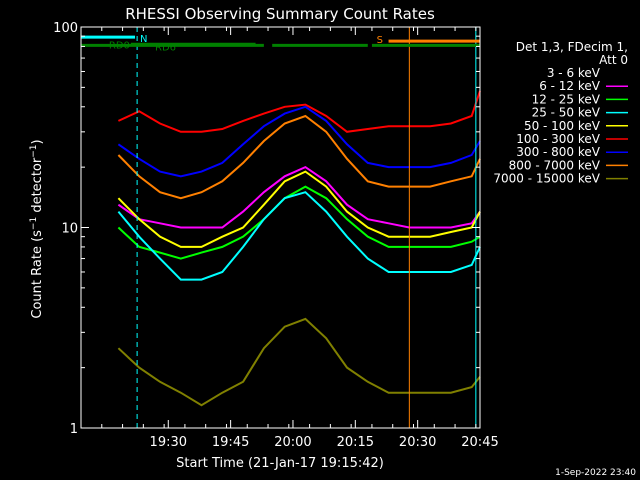  I want to click on y-tick-label-1: 1, so click(74, 429).